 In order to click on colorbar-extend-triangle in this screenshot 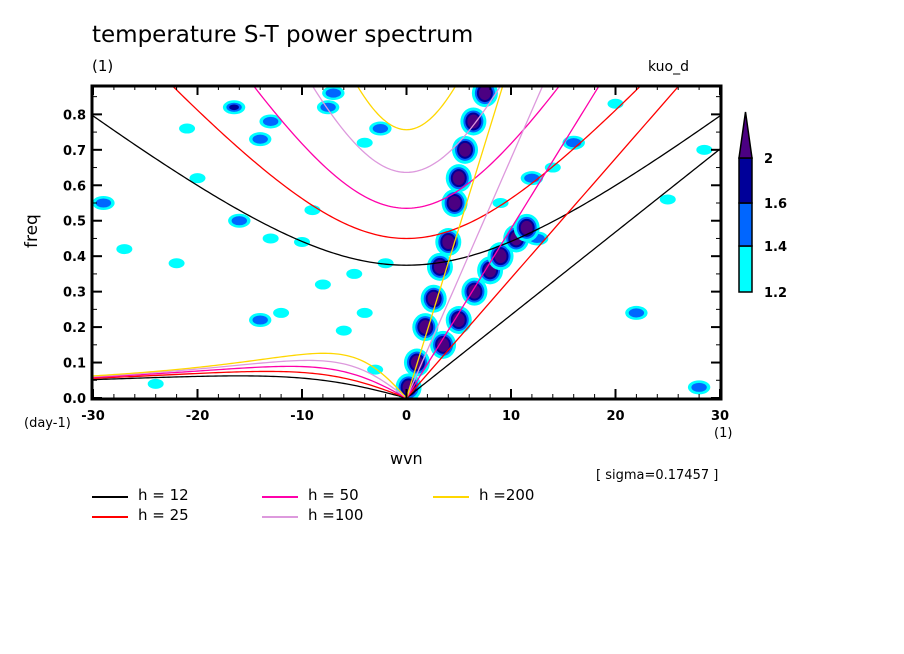, I will do `click(745, 135)`.